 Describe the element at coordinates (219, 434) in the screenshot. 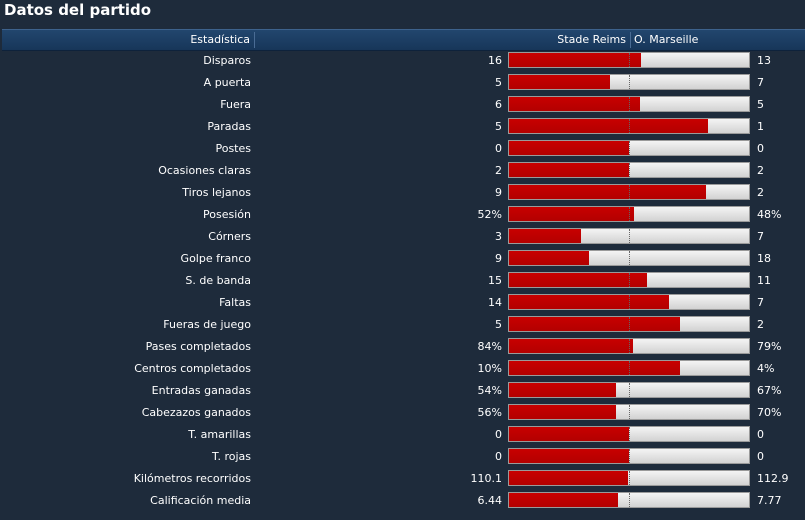

I see `stat-label: T. amarillas` at that location.